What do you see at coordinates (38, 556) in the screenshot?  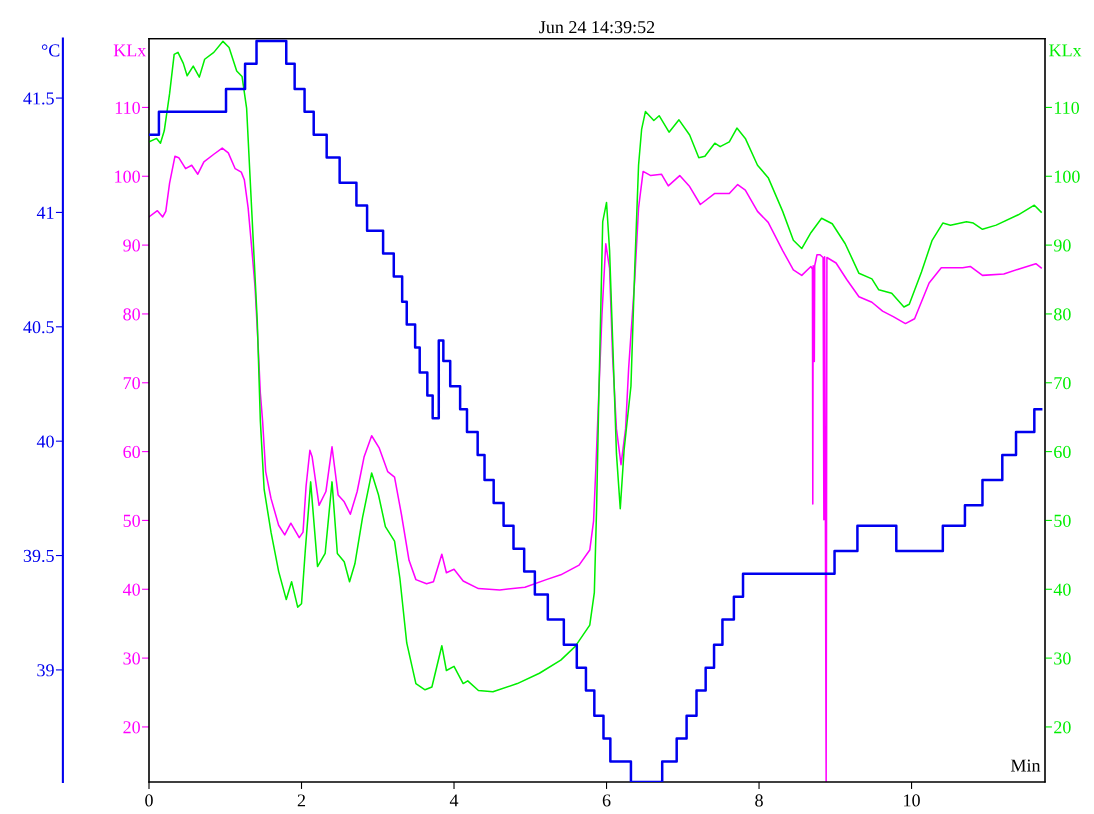 I see `y3-tick-label: 39.5` at bounding box center [38, 556].